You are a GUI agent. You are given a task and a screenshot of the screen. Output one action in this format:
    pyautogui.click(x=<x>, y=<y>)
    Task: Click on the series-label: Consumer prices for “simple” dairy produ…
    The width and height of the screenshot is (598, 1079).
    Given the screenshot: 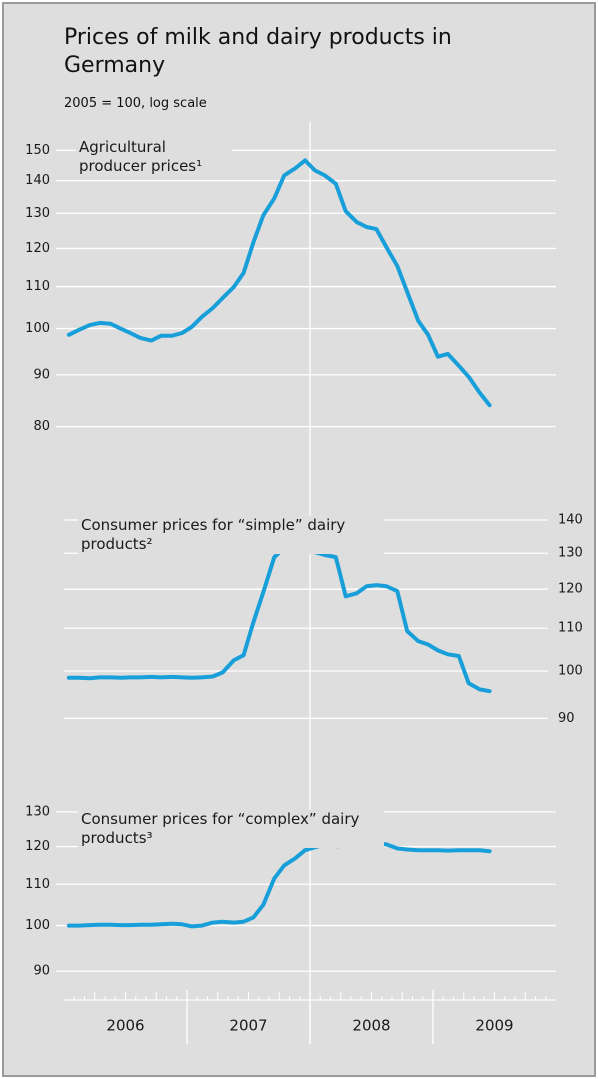 What is the action you would take?
    pyautogui.click(x=231, y=535)
    